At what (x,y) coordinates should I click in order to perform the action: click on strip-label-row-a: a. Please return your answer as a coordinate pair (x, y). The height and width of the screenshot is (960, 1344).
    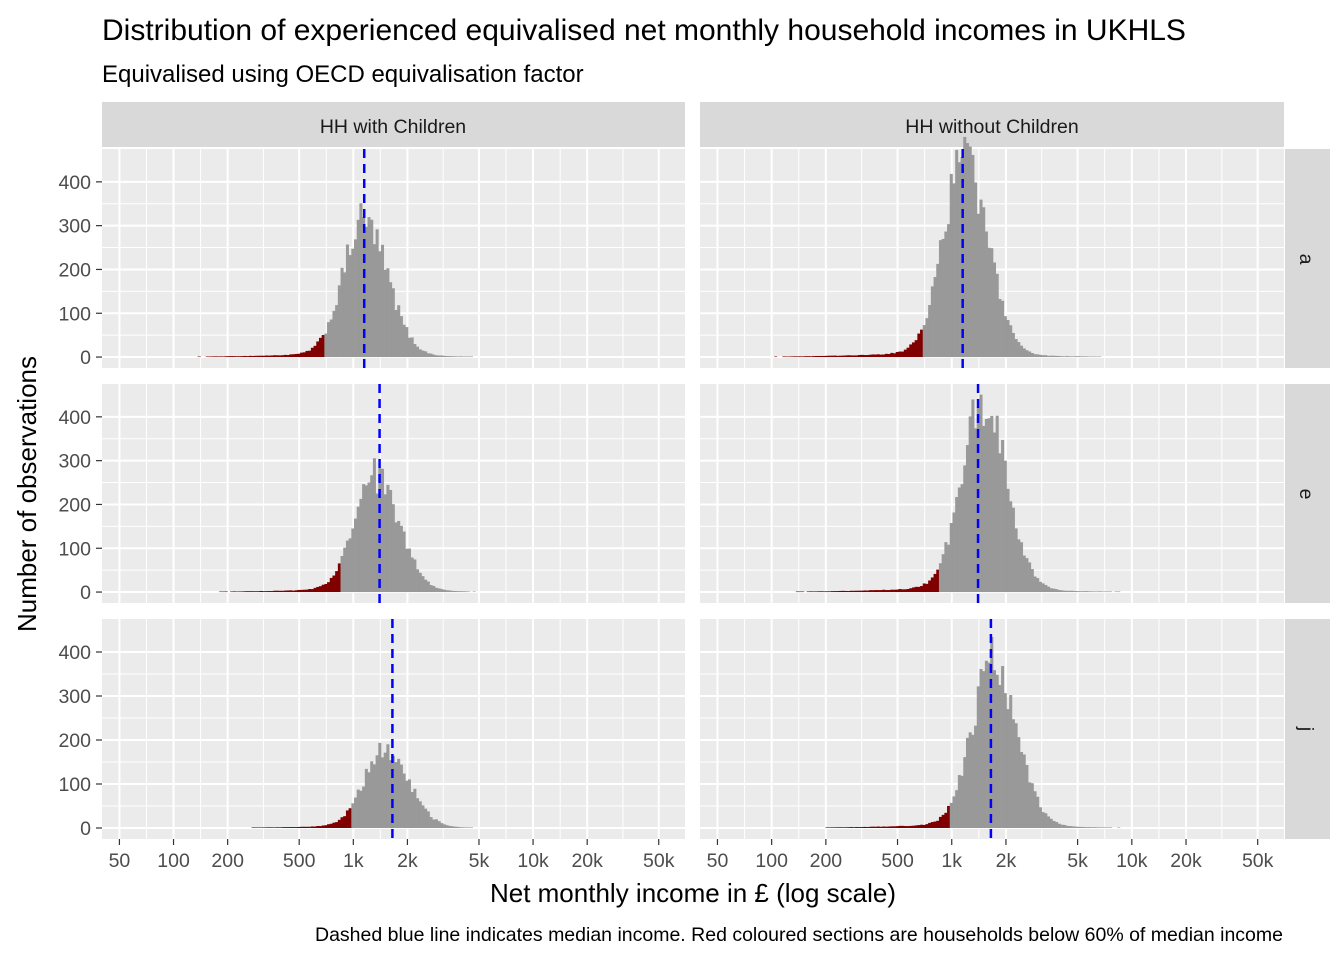
    Looking at the image, I should click on (1306, 259).